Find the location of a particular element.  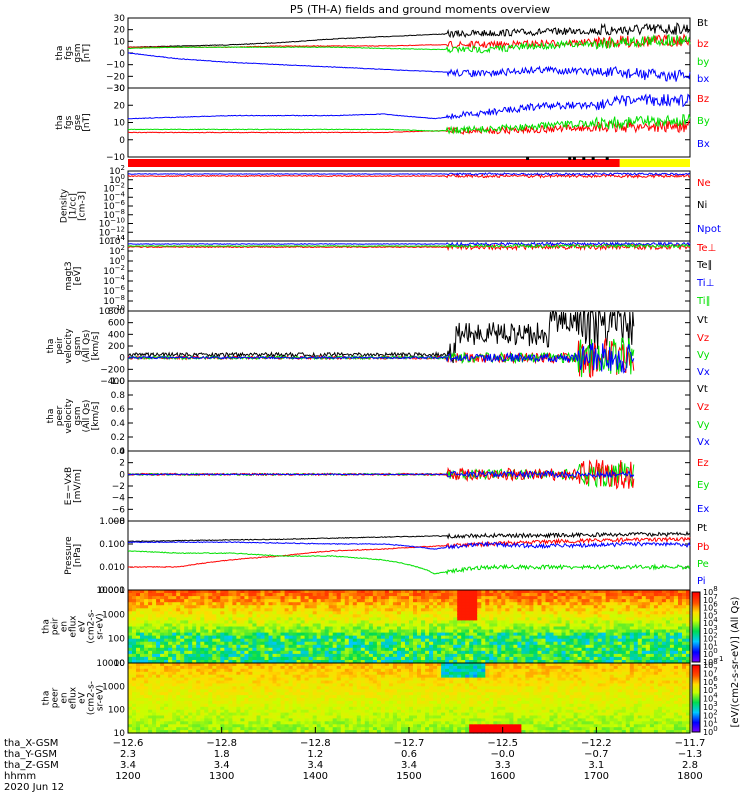

series-Bx is located at coordinates (409, 106).